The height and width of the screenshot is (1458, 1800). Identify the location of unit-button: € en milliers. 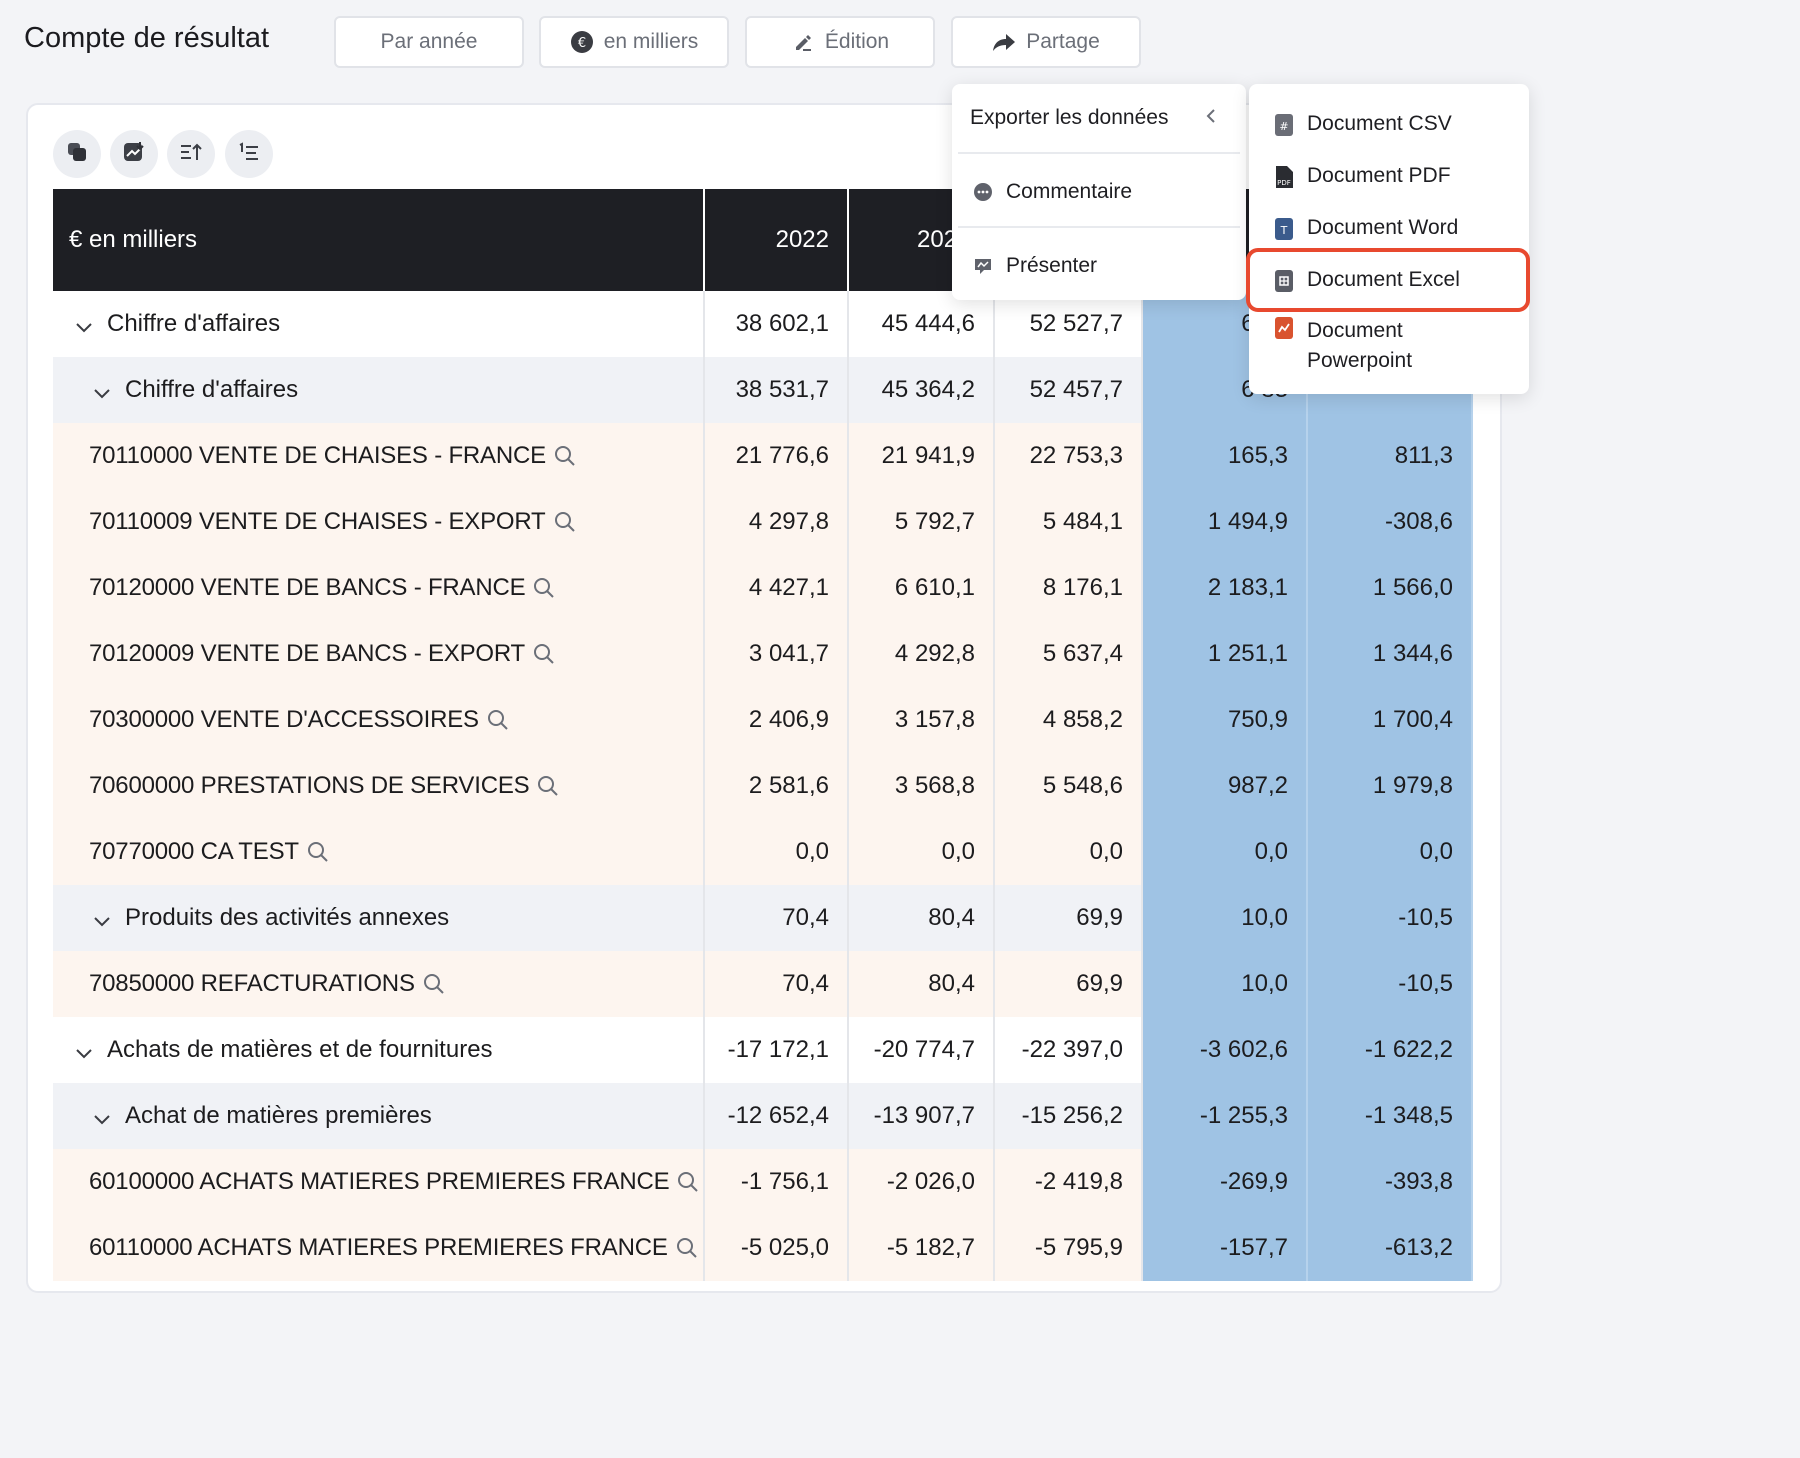
(634, 42).